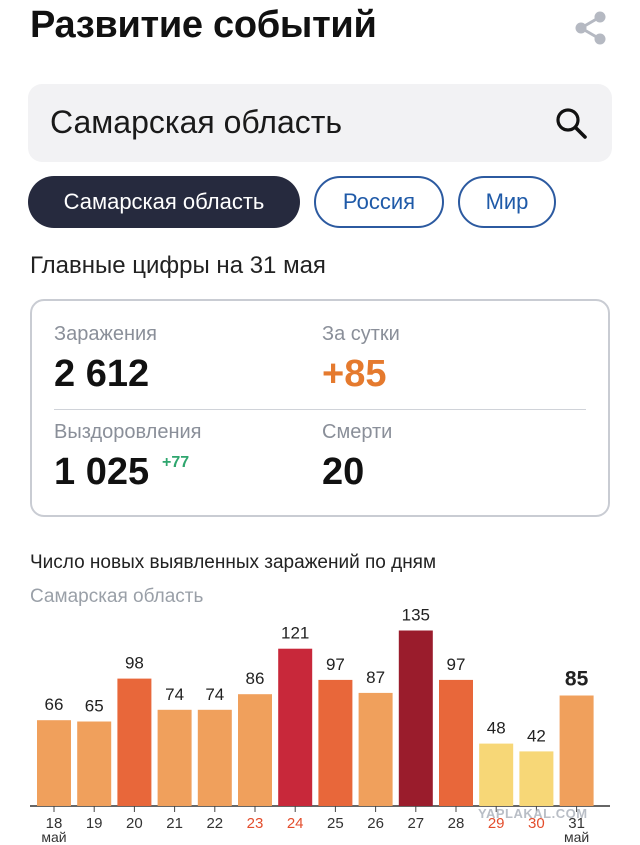  What do you see at coordinates (134, 663) in the screenshot?
I see `bar-label-20: 98` at bounding box center [134, 663].